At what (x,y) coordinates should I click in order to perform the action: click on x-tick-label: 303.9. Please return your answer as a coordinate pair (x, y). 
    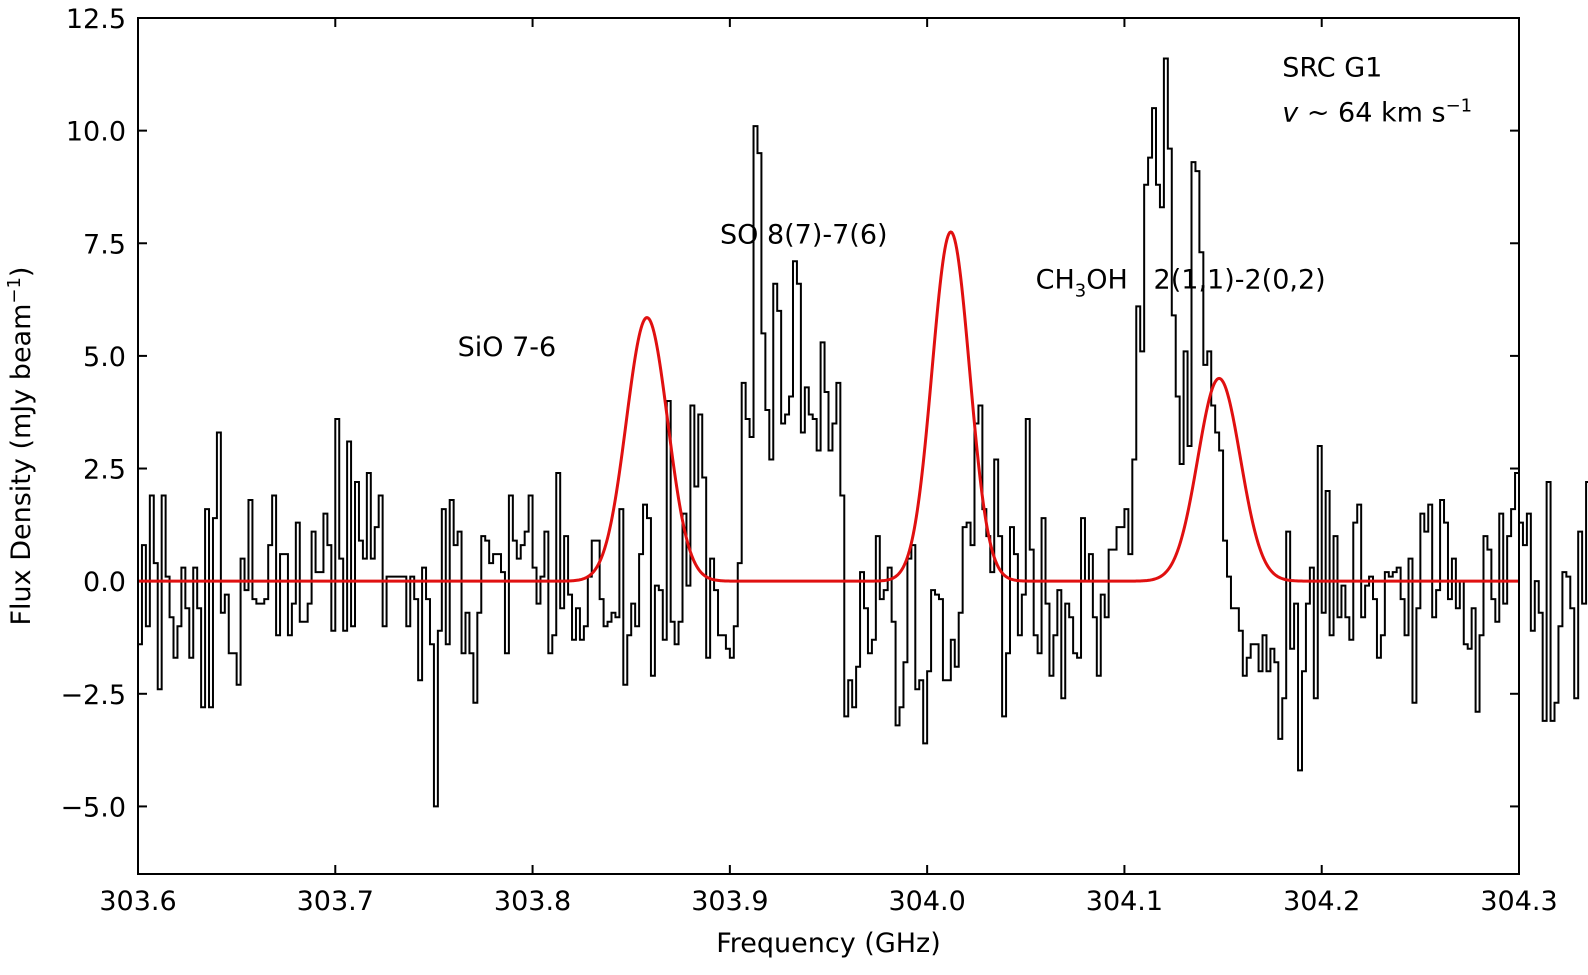
    Looking at the image, I should click on (729, 901).